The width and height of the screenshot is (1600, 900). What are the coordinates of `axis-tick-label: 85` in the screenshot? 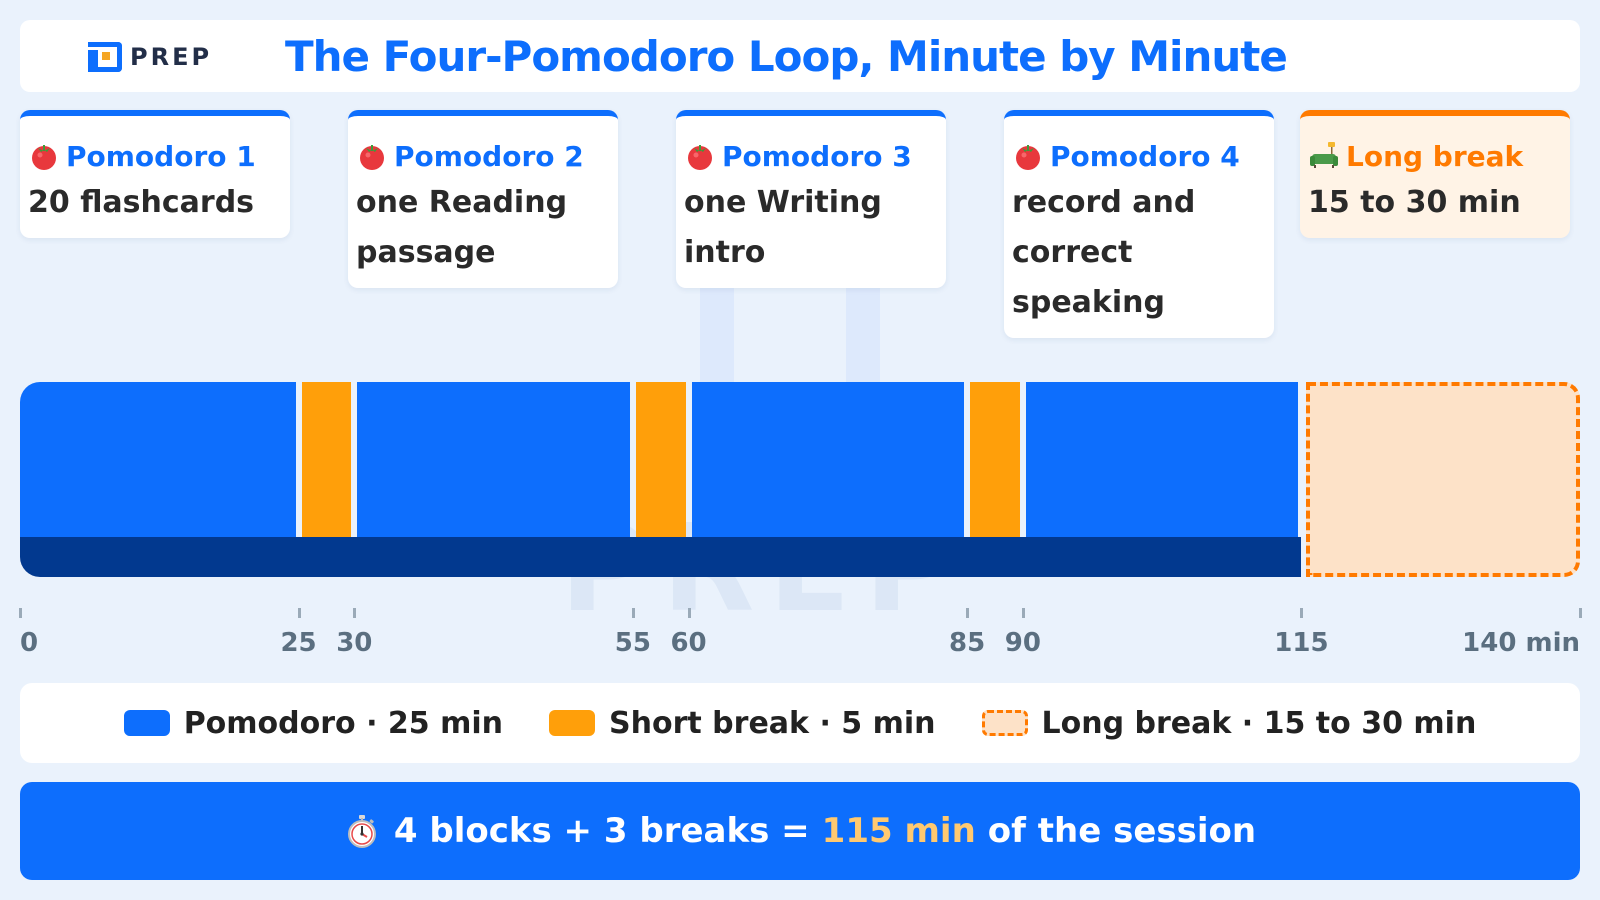 It's located at (967, 643).